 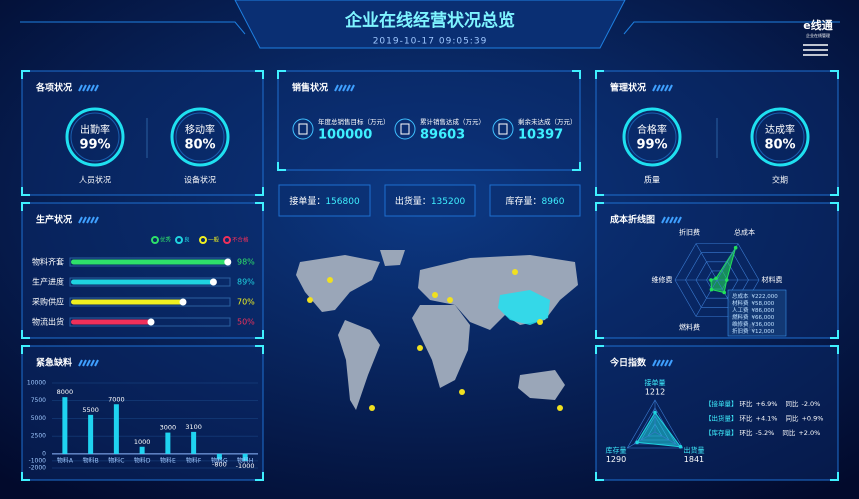 I want to click on sales-value: 100000, so click(x=345, y=135).